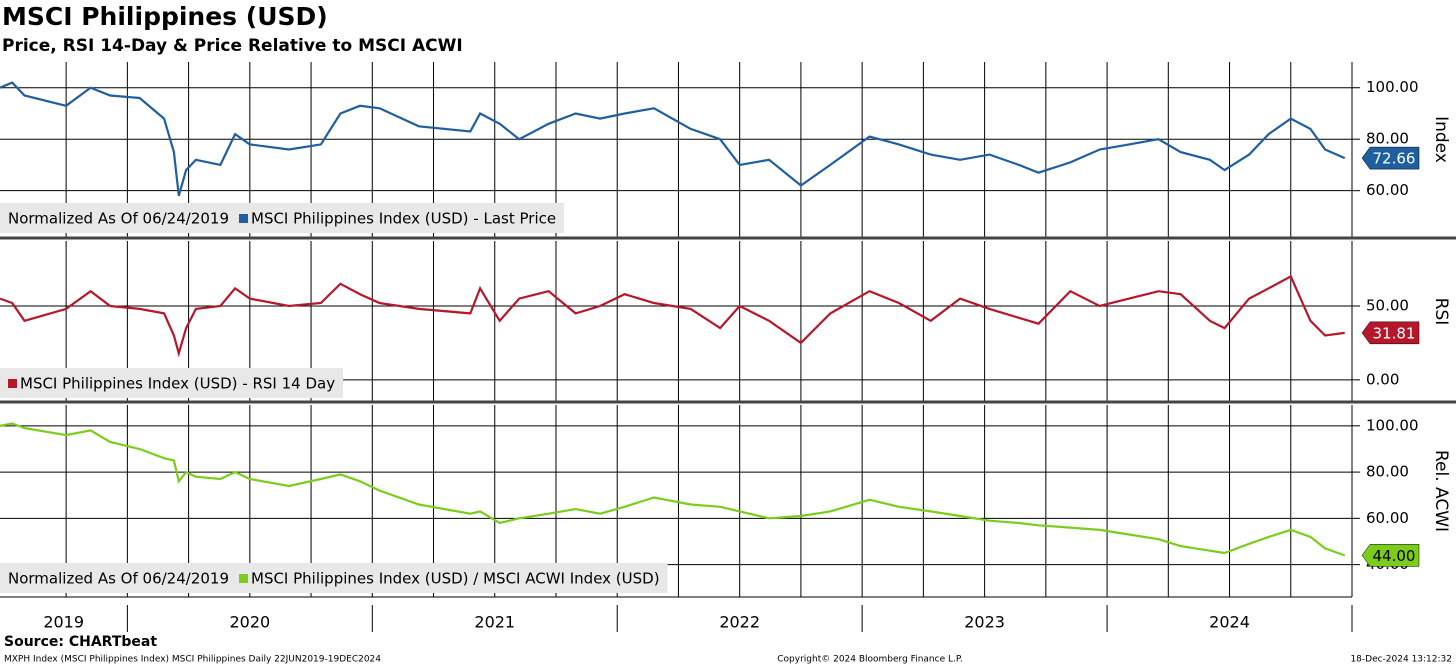 This screenshot has width=1456, height=666. Describe the element at coordinates (1394, 333) in the screenshot. I see `last-value-label: 31.81` at that location.